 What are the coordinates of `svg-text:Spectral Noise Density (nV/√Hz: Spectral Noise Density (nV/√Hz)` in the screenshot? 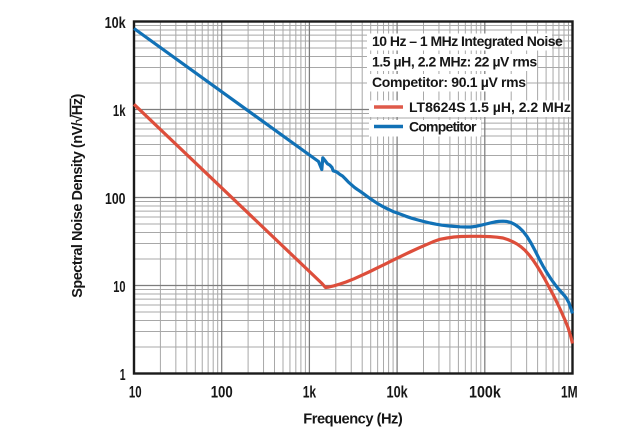 It's located at (78, 196).